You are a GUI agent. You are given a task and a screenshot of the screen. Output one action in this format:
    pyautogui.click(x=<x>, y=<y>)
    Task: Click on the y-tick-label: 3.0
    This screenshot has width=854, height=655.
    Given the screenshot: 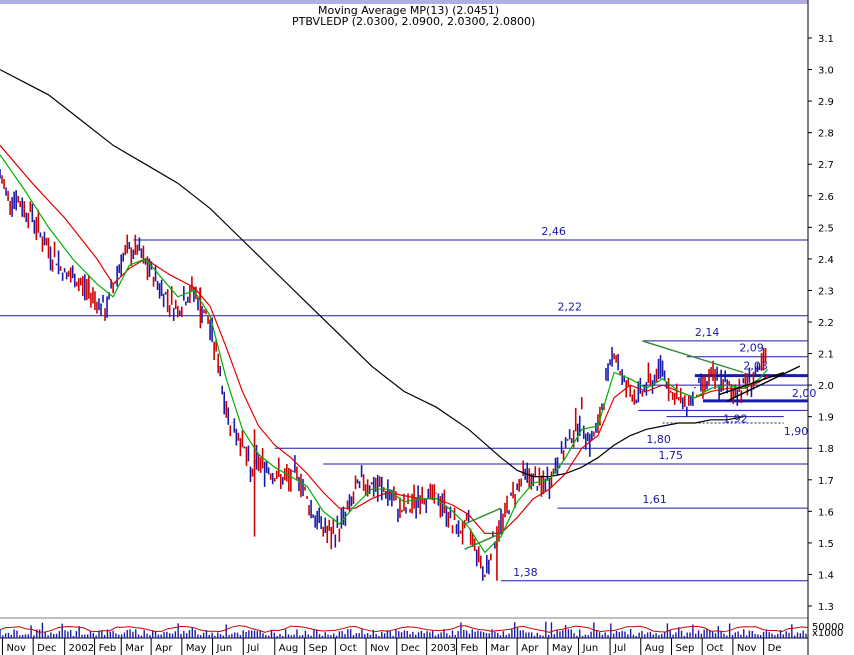 What is the action you would take?
    pyautogui.click(x=826, y=71)
    